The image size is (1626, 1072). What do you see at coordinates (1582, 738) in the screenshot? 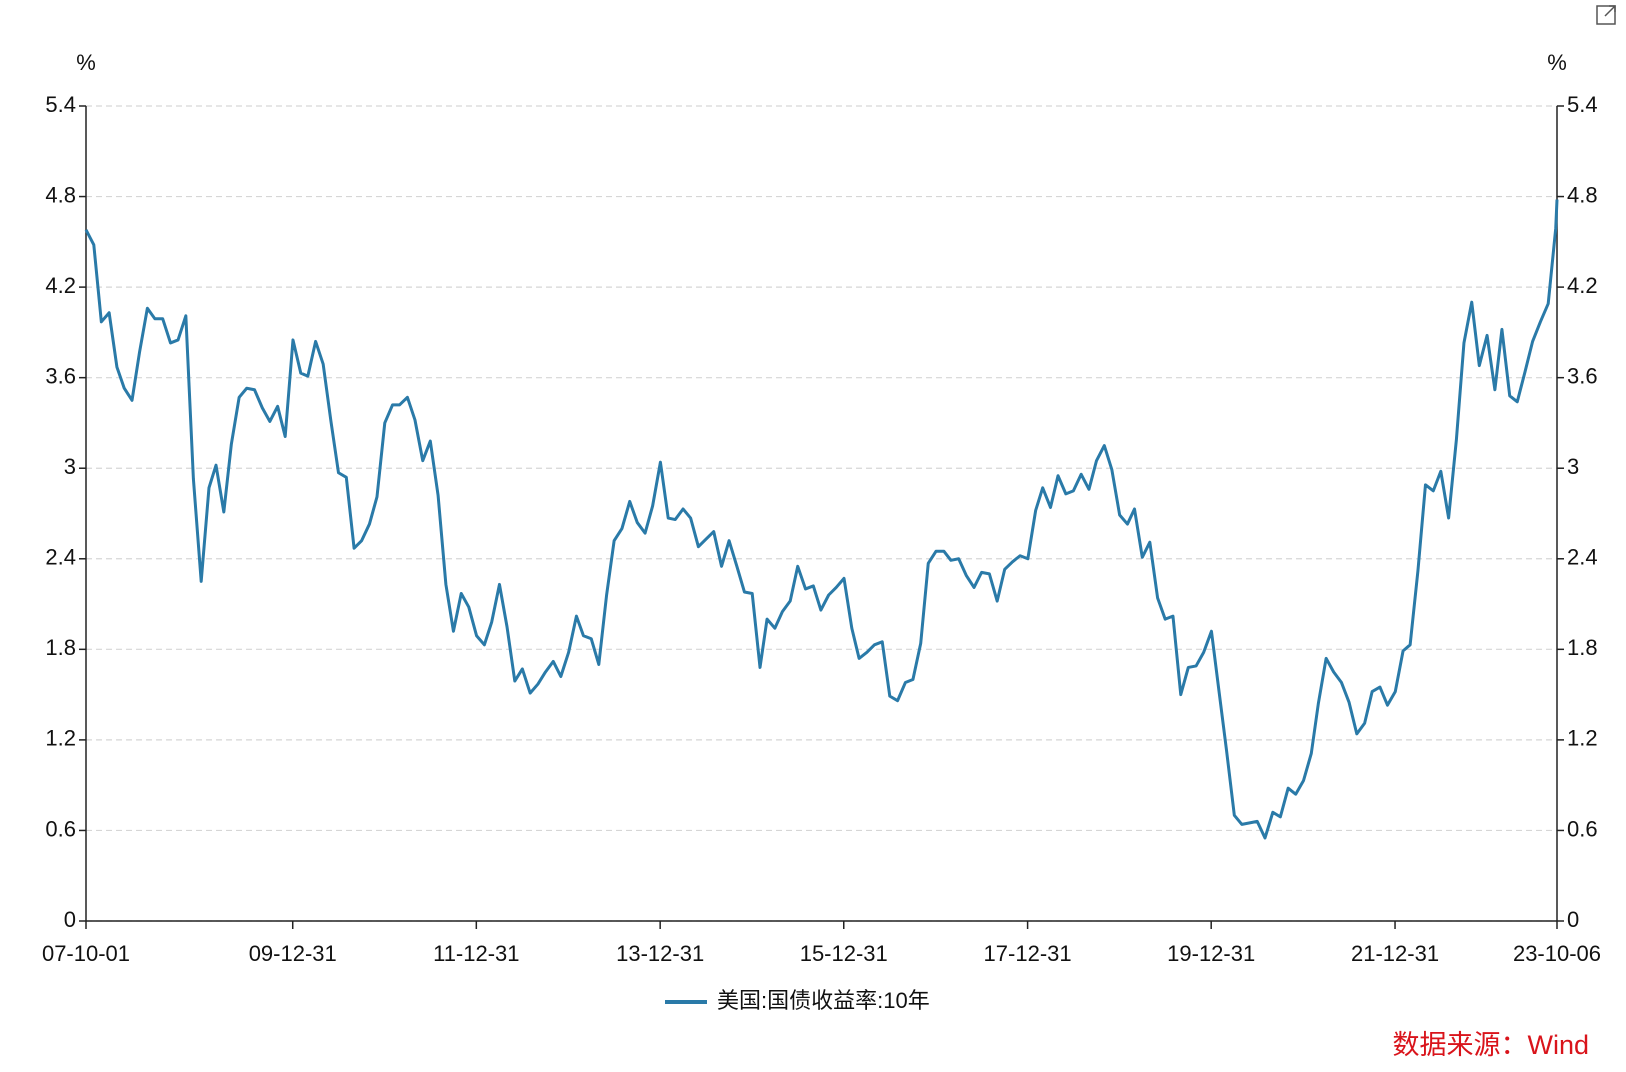
I see `y2-tick-label: 1.2` at bounding box center [1582, 738].